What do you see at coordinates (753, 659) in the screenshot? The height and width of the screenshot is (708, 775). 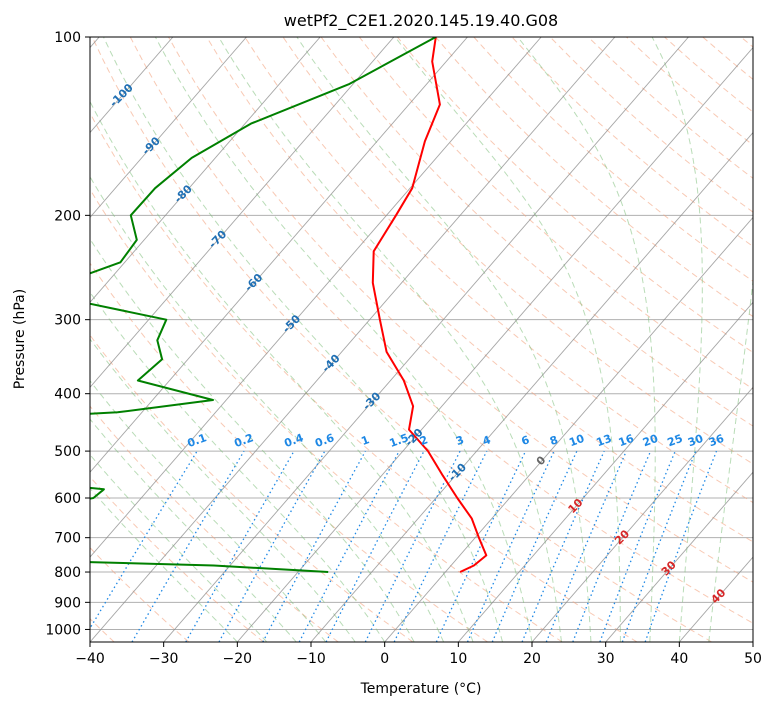 I see `x-tick-label-9: 50` at bounding box center [753, 659].